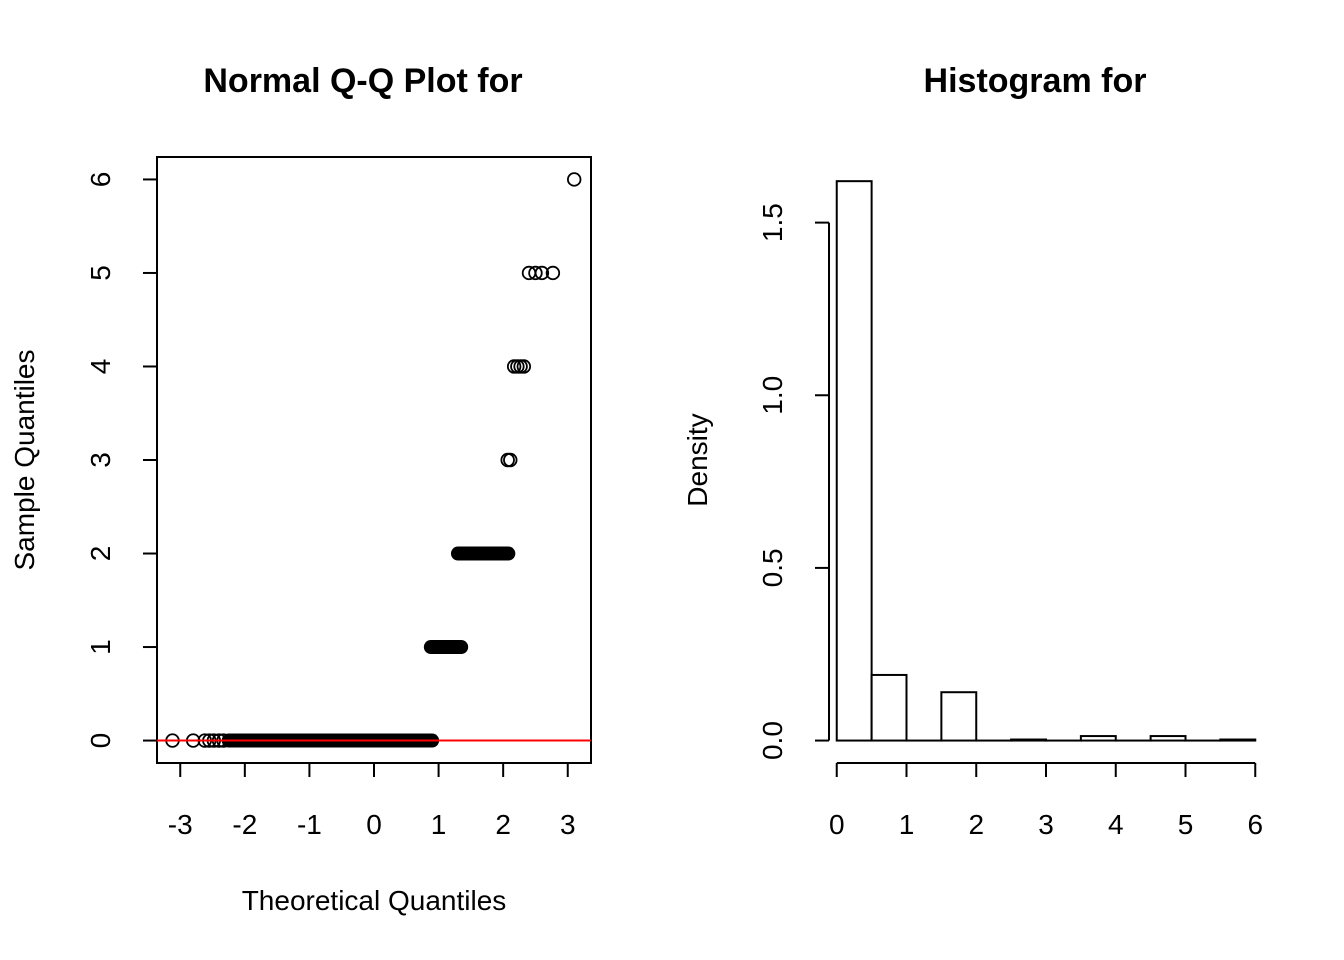  Describe the element at coordinates (772, 395) in the screenshot. I see `histogram-y-tick-label: 1.0` at that location.